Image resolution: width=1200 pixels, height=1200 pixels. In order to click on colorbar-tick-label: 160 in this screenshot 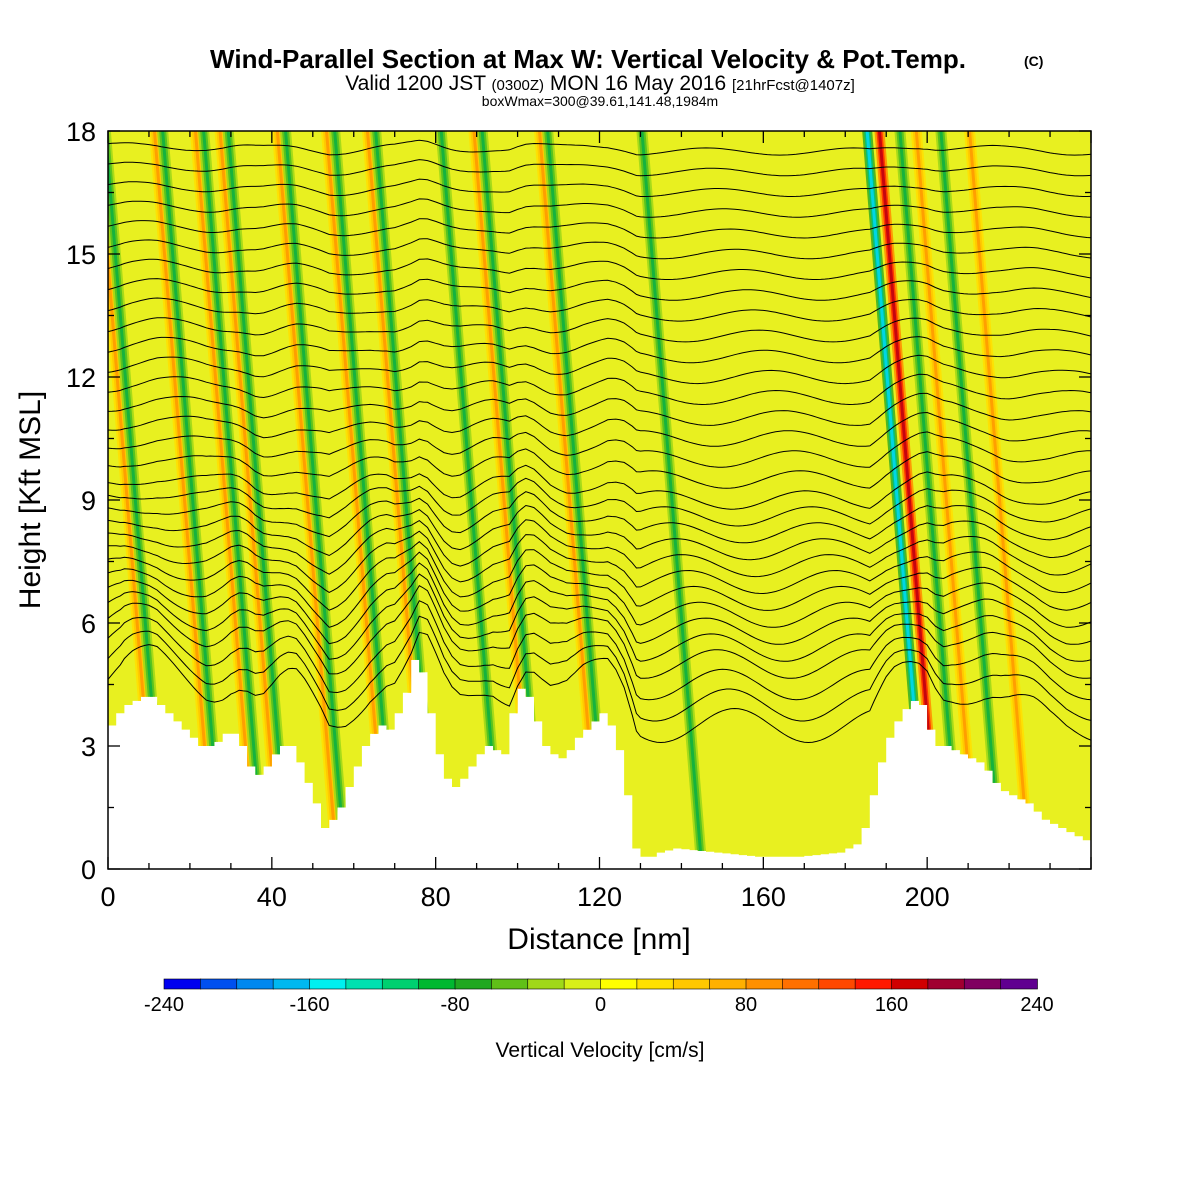, I will do `click(891, 1005)`.